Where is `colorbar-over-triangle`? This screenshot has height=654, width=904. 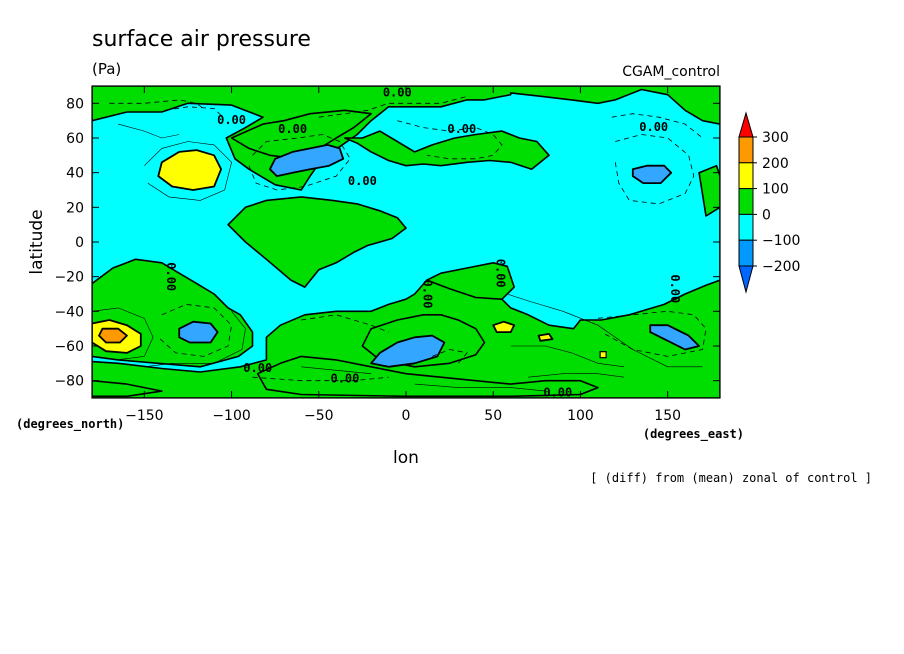 colorbar-over-triangle is located at coordinates (746, 124).